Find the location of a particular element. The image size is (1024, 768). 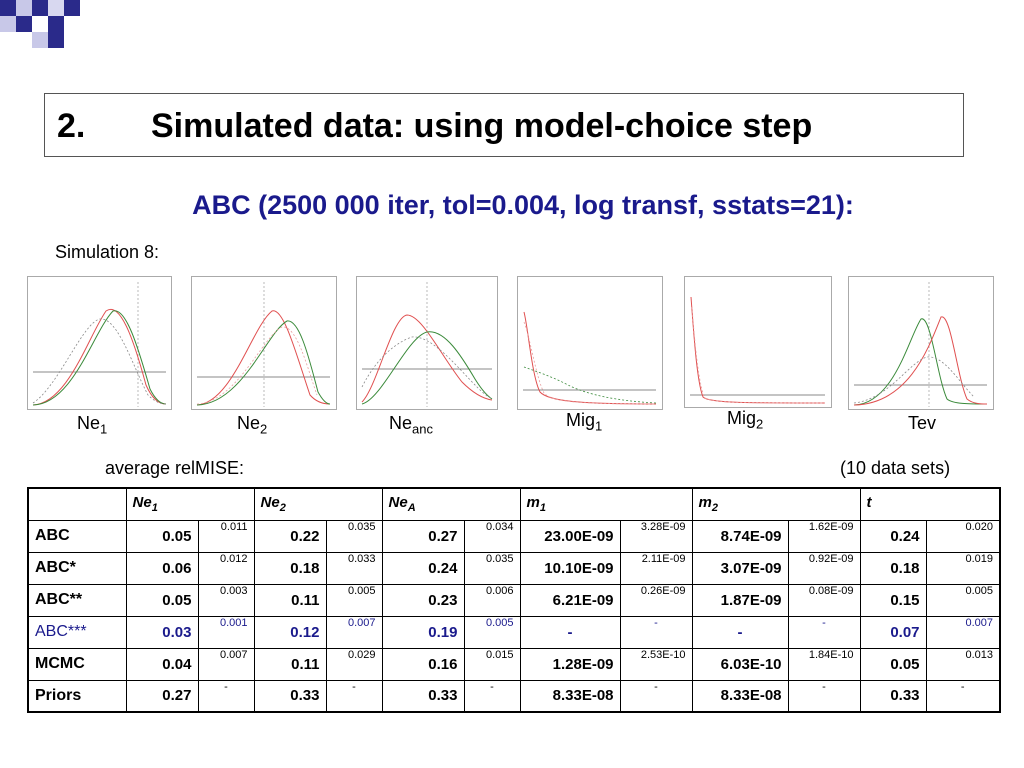

table-cell-se: 2.53E-10 is located at coordinates (656, 664).